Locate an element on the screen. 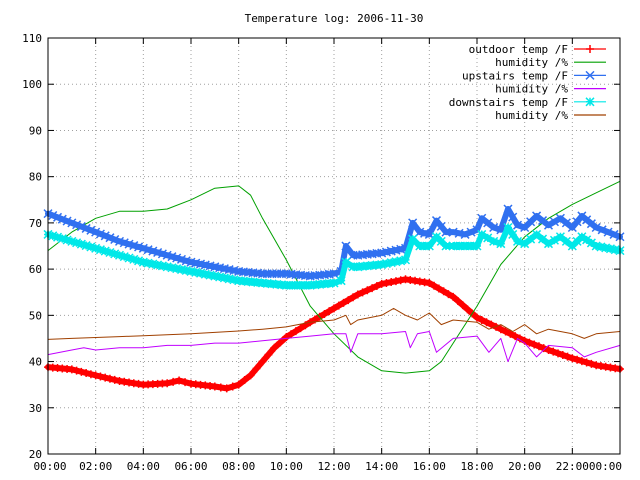 The image size is (640, 480). y-tick-label: 30 is located at coordinates (35, 408).